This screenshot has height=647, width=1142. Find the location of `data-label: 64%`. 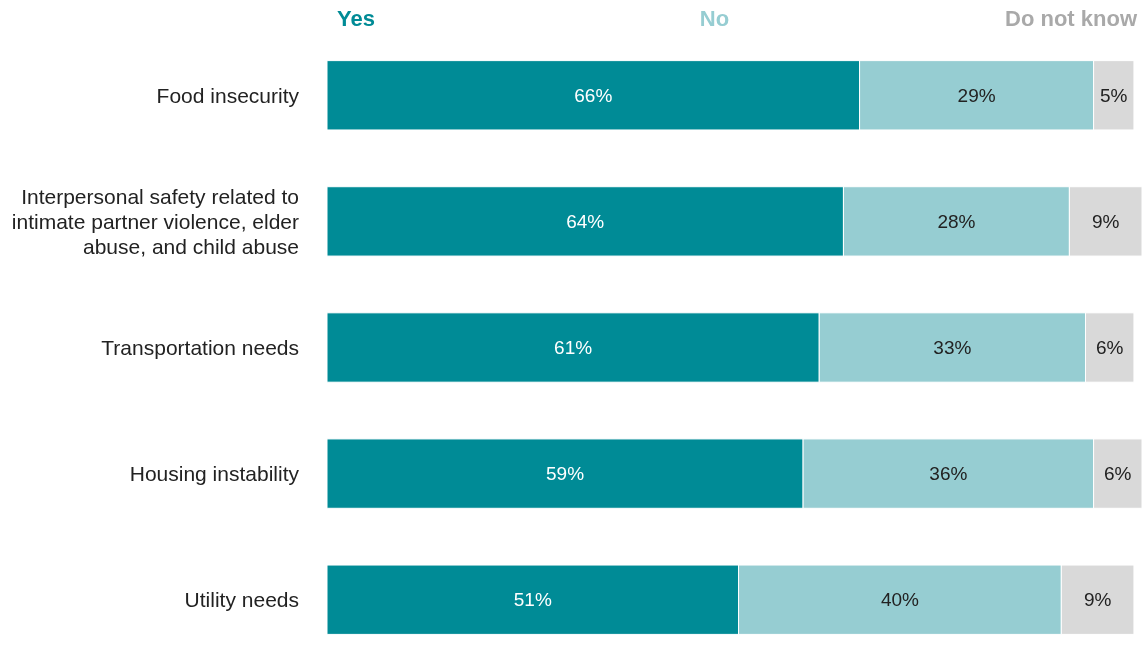

data-label: 64% is located at coordinates (585, 222).